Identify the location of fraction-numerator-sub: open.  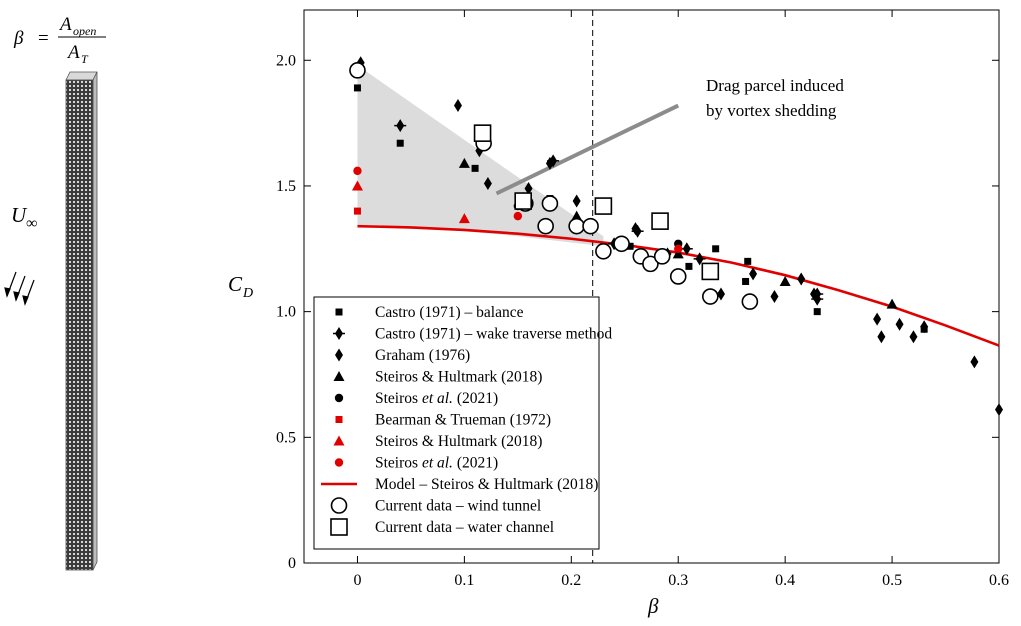
(84, 31).